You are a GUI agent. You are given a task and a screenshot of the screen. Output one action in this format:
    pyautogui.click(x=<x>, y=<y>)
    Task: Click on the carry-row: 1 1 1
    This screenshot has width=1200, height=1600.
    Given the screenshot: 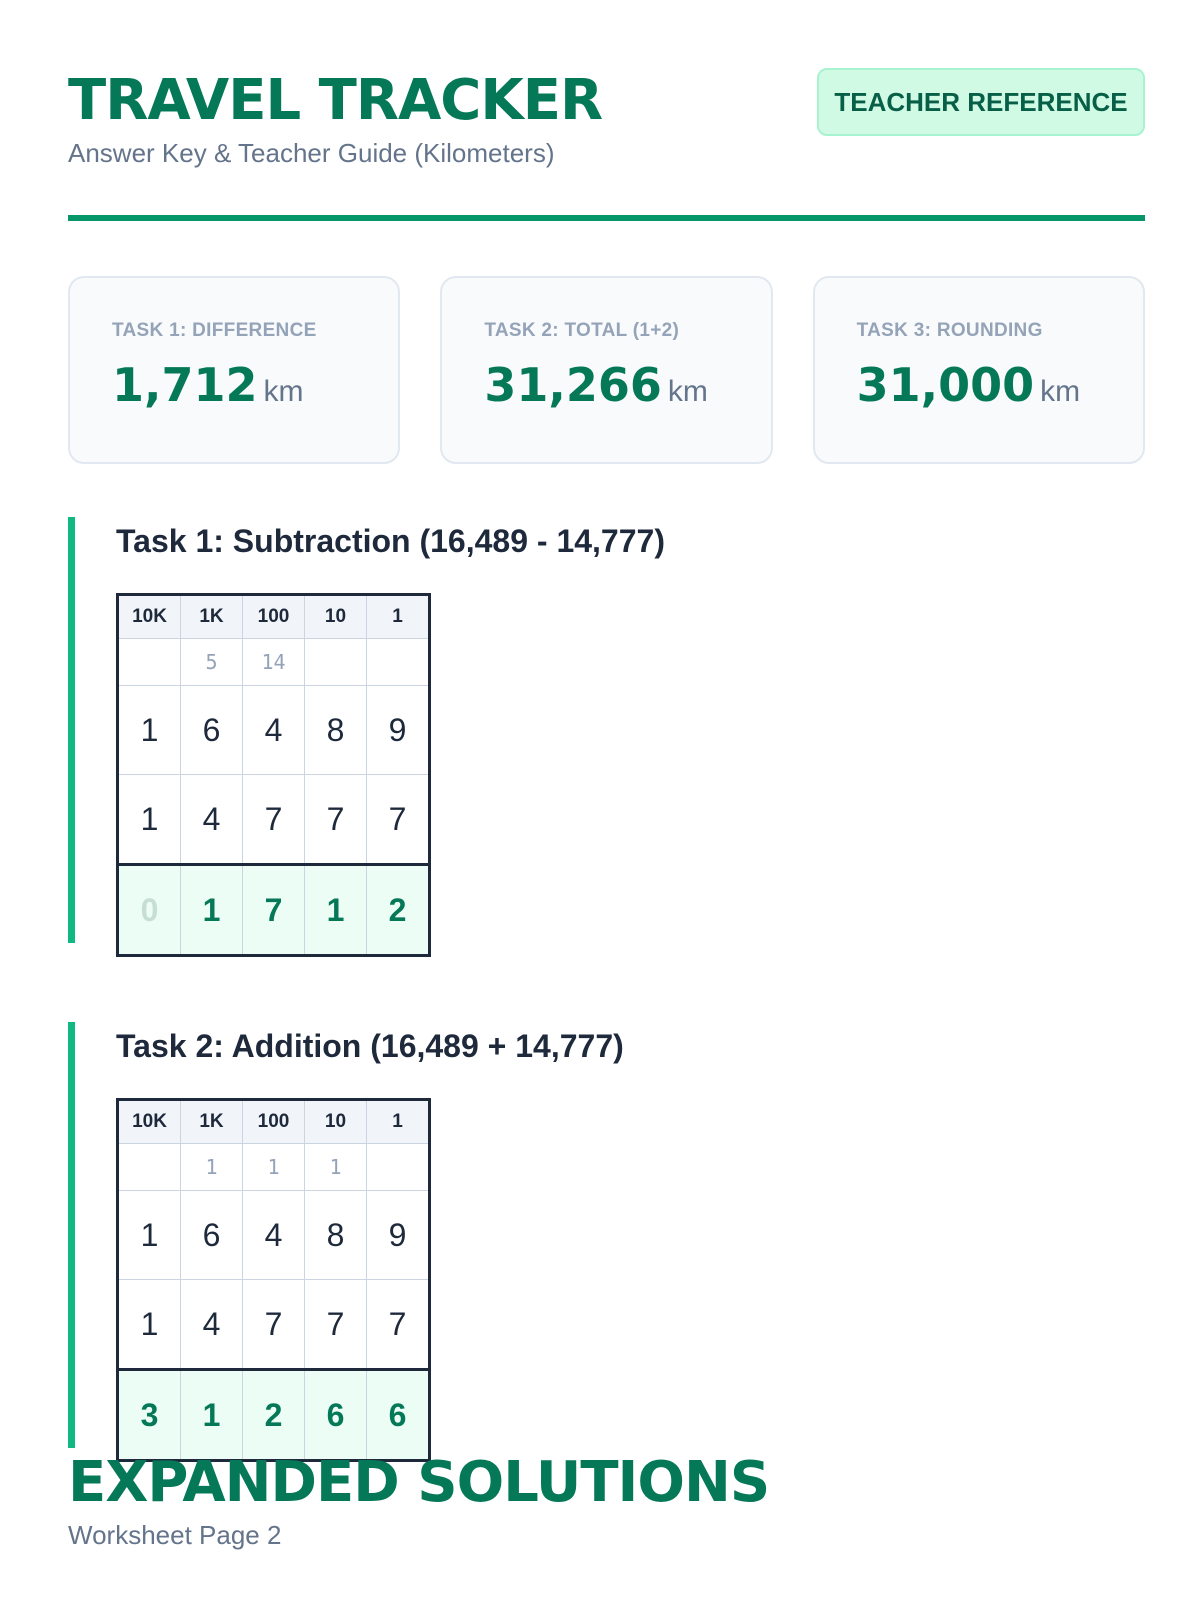 What is the action you would take?
    pyautogui.click(x=273, y=1167)
    